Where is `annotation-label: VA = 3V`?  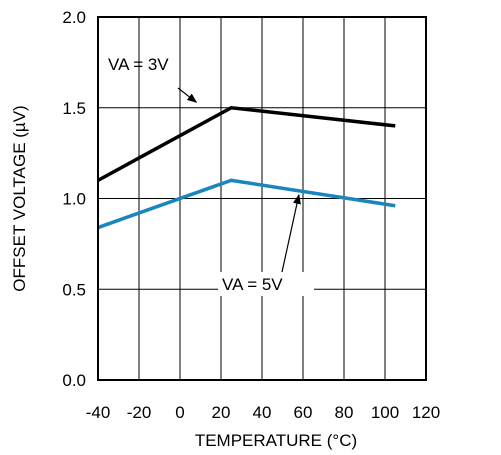 annotation-label: VA = 3V is located at coordinates (138, 64).